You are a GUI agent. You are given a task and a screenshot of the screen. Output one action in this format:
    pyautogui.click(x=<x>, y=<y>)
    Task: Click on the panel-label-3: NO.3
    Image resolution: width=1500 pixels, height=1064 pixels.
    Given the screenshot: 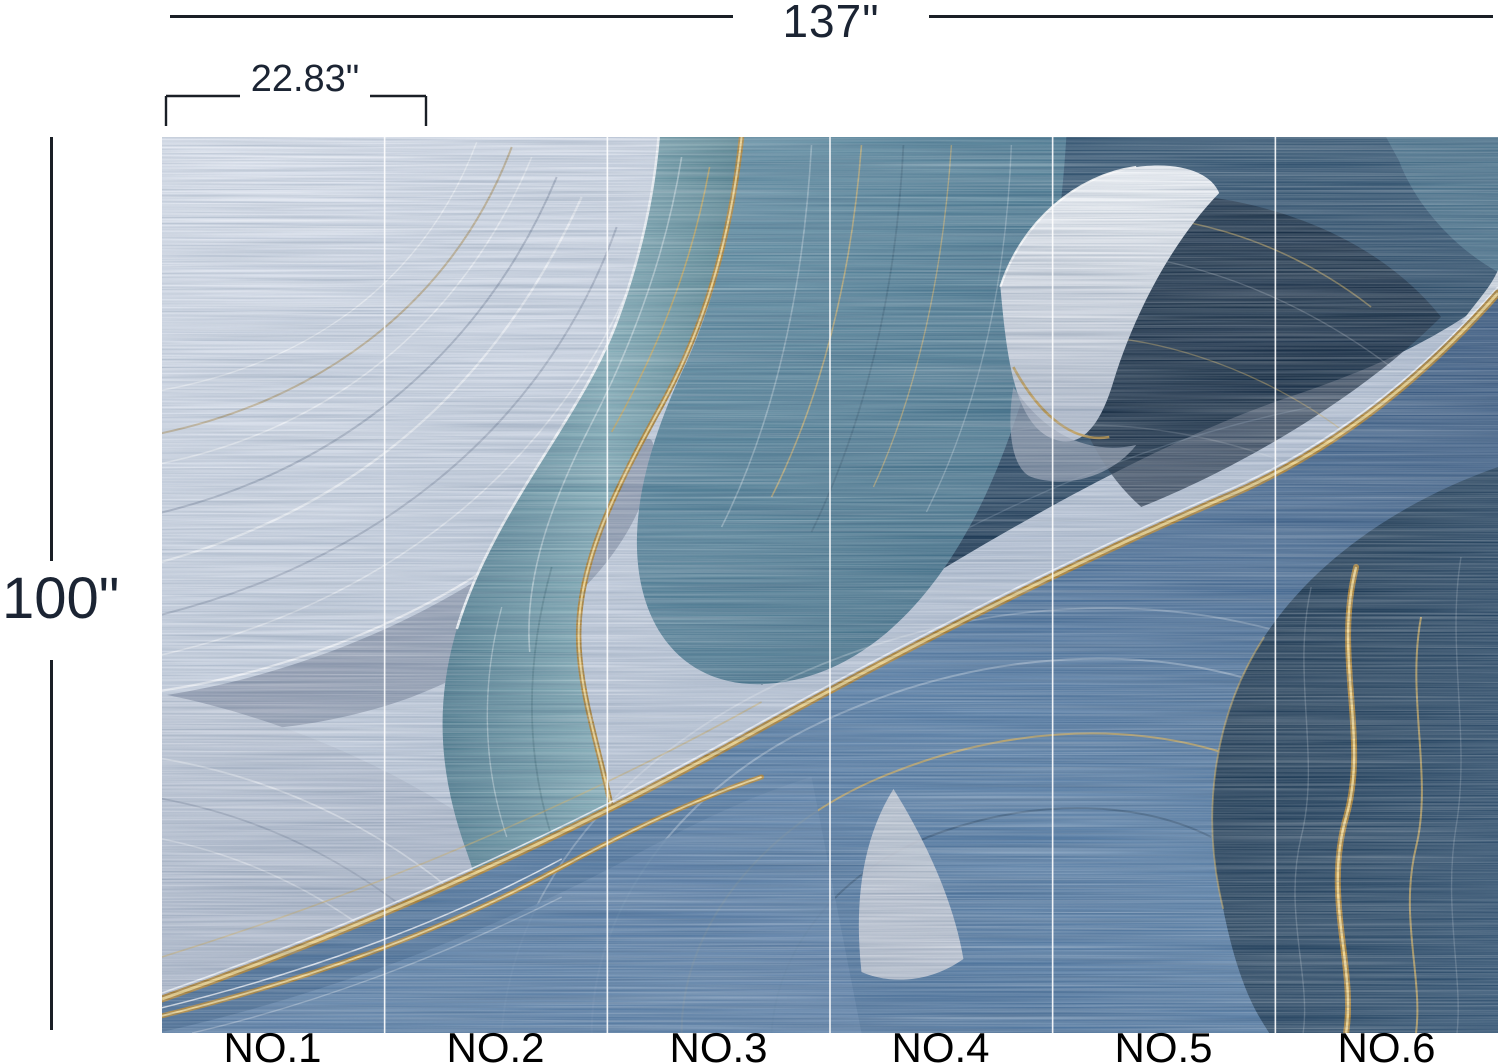 What is the action you would take?
    pyautogui.click(x=718, y=1044)
    